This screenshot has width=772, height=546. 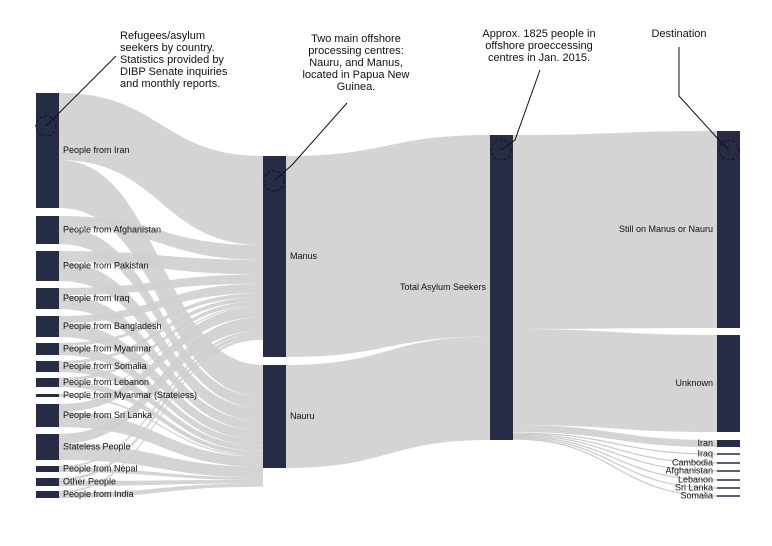 I want to click on annotation-text-countries-0: Refugees/asylum, so click(x=162, y=36).